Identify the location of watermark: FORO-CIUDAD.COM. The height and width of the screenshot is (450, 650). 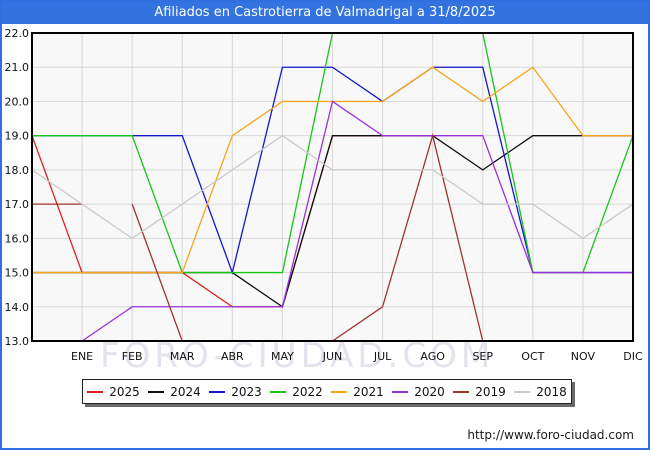
(297, 356).